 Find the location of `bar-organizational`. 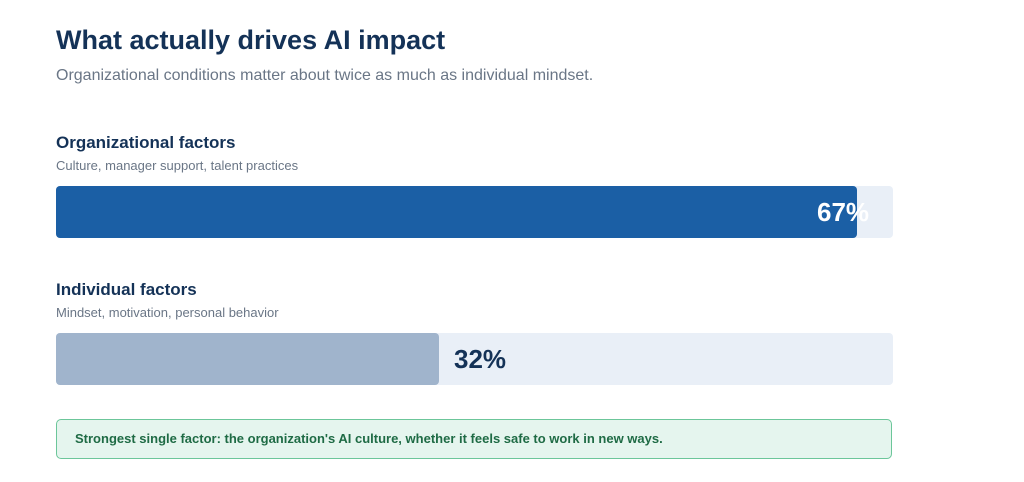

bar-organizational is located at coordinates (456, 212).